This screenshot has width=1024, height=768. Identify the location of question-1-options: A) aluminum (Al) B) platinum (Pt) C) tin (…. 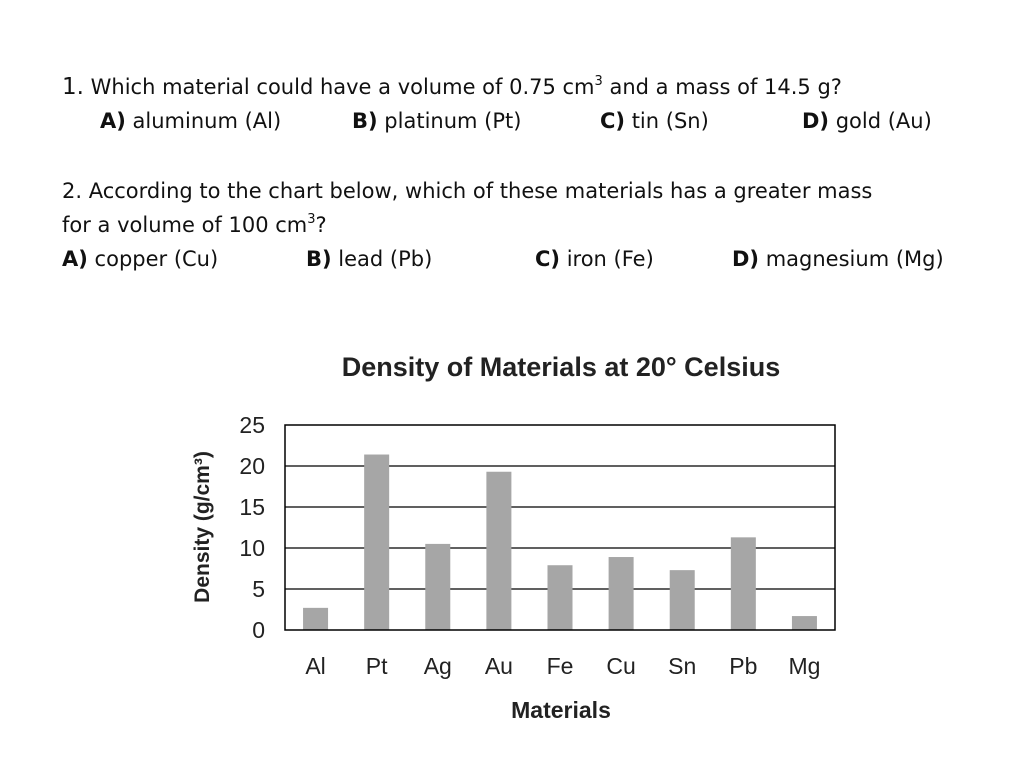
(497, 121).